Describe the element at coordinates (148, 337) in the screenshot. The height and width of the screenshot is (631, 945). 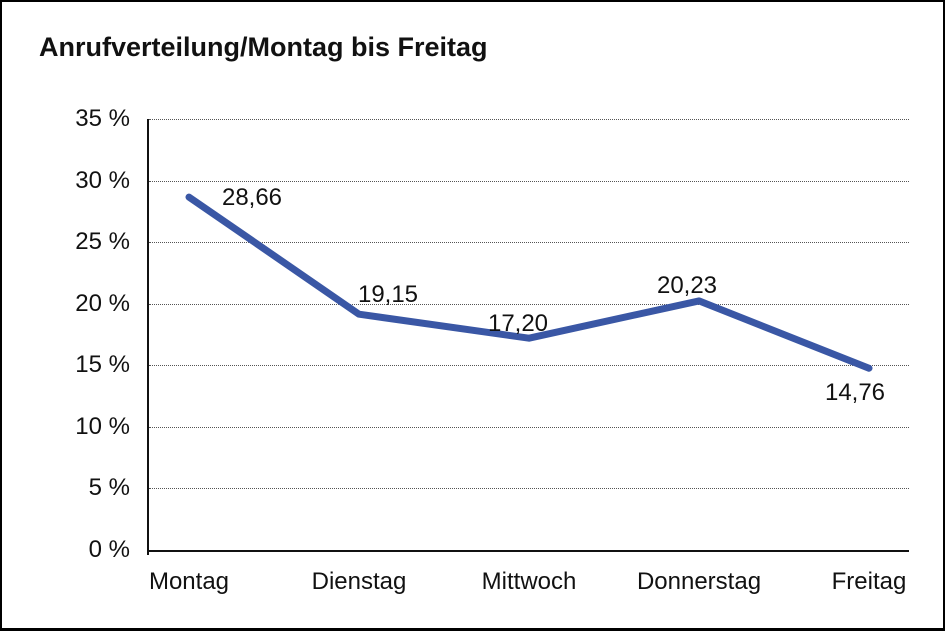
I see `y-axis-line` at that location.